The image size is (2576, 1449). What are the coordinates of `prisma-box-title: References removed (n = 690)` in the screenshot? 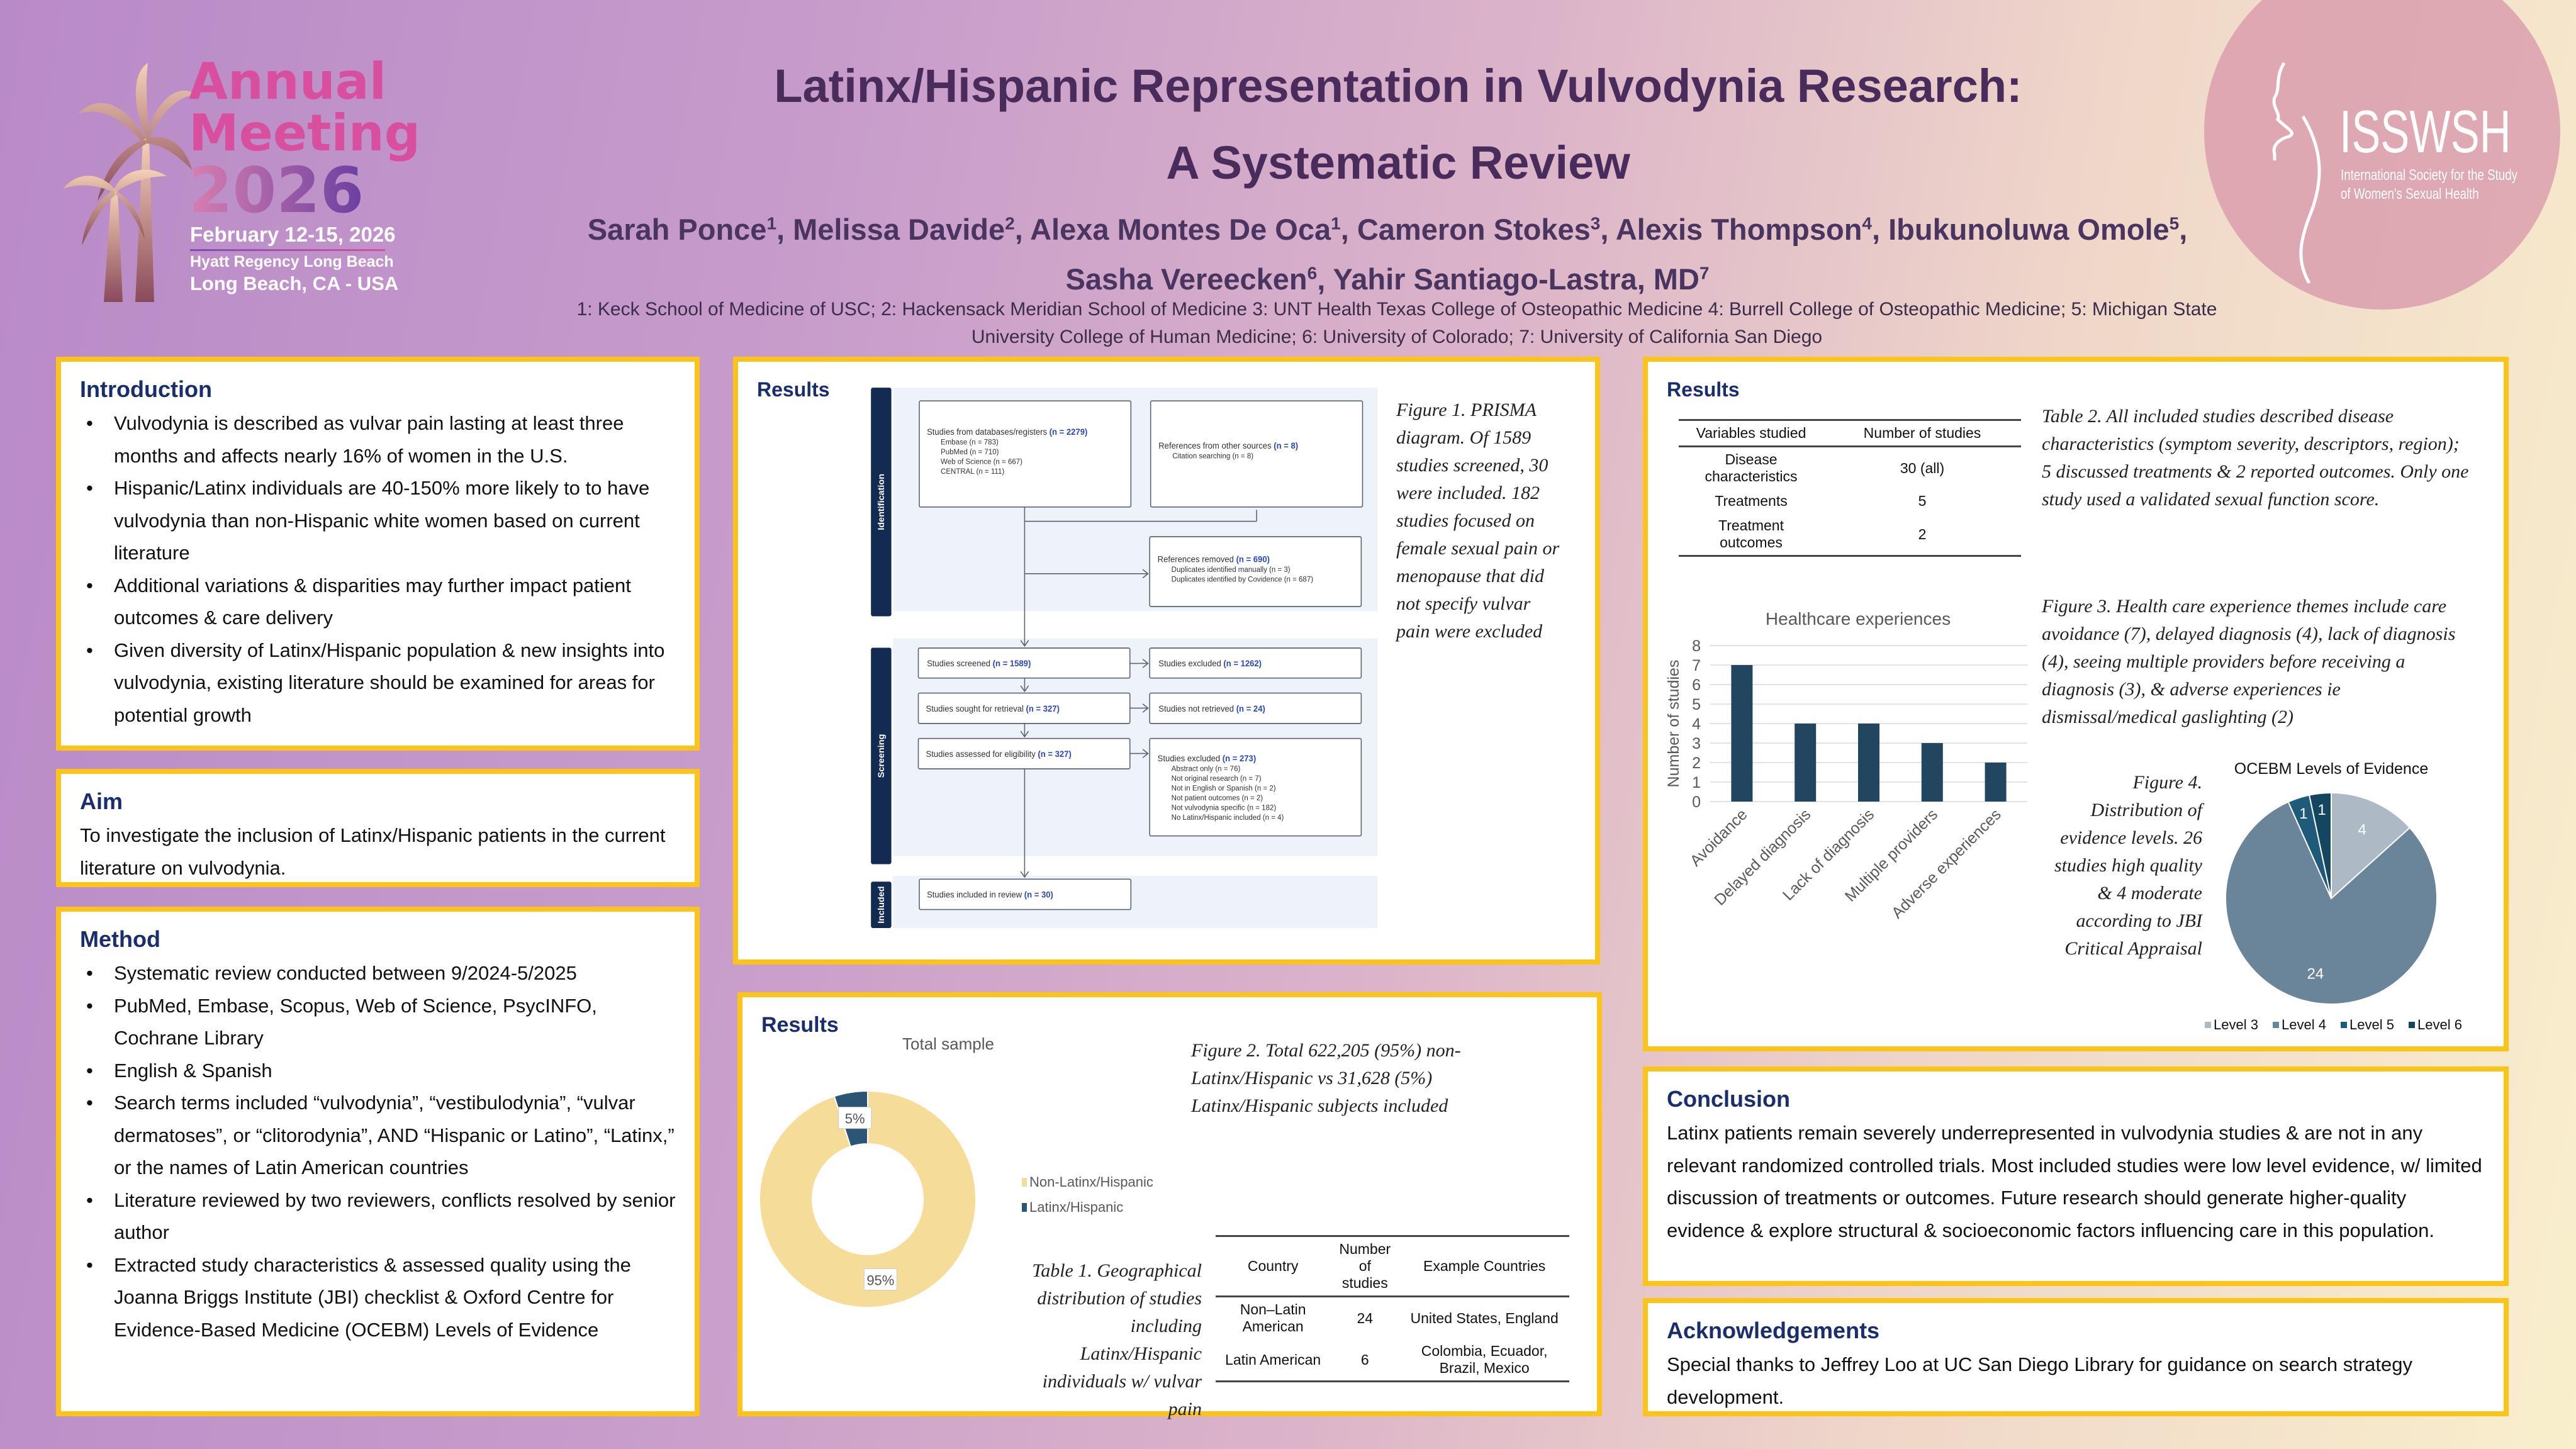 It's located at (1214, 559).